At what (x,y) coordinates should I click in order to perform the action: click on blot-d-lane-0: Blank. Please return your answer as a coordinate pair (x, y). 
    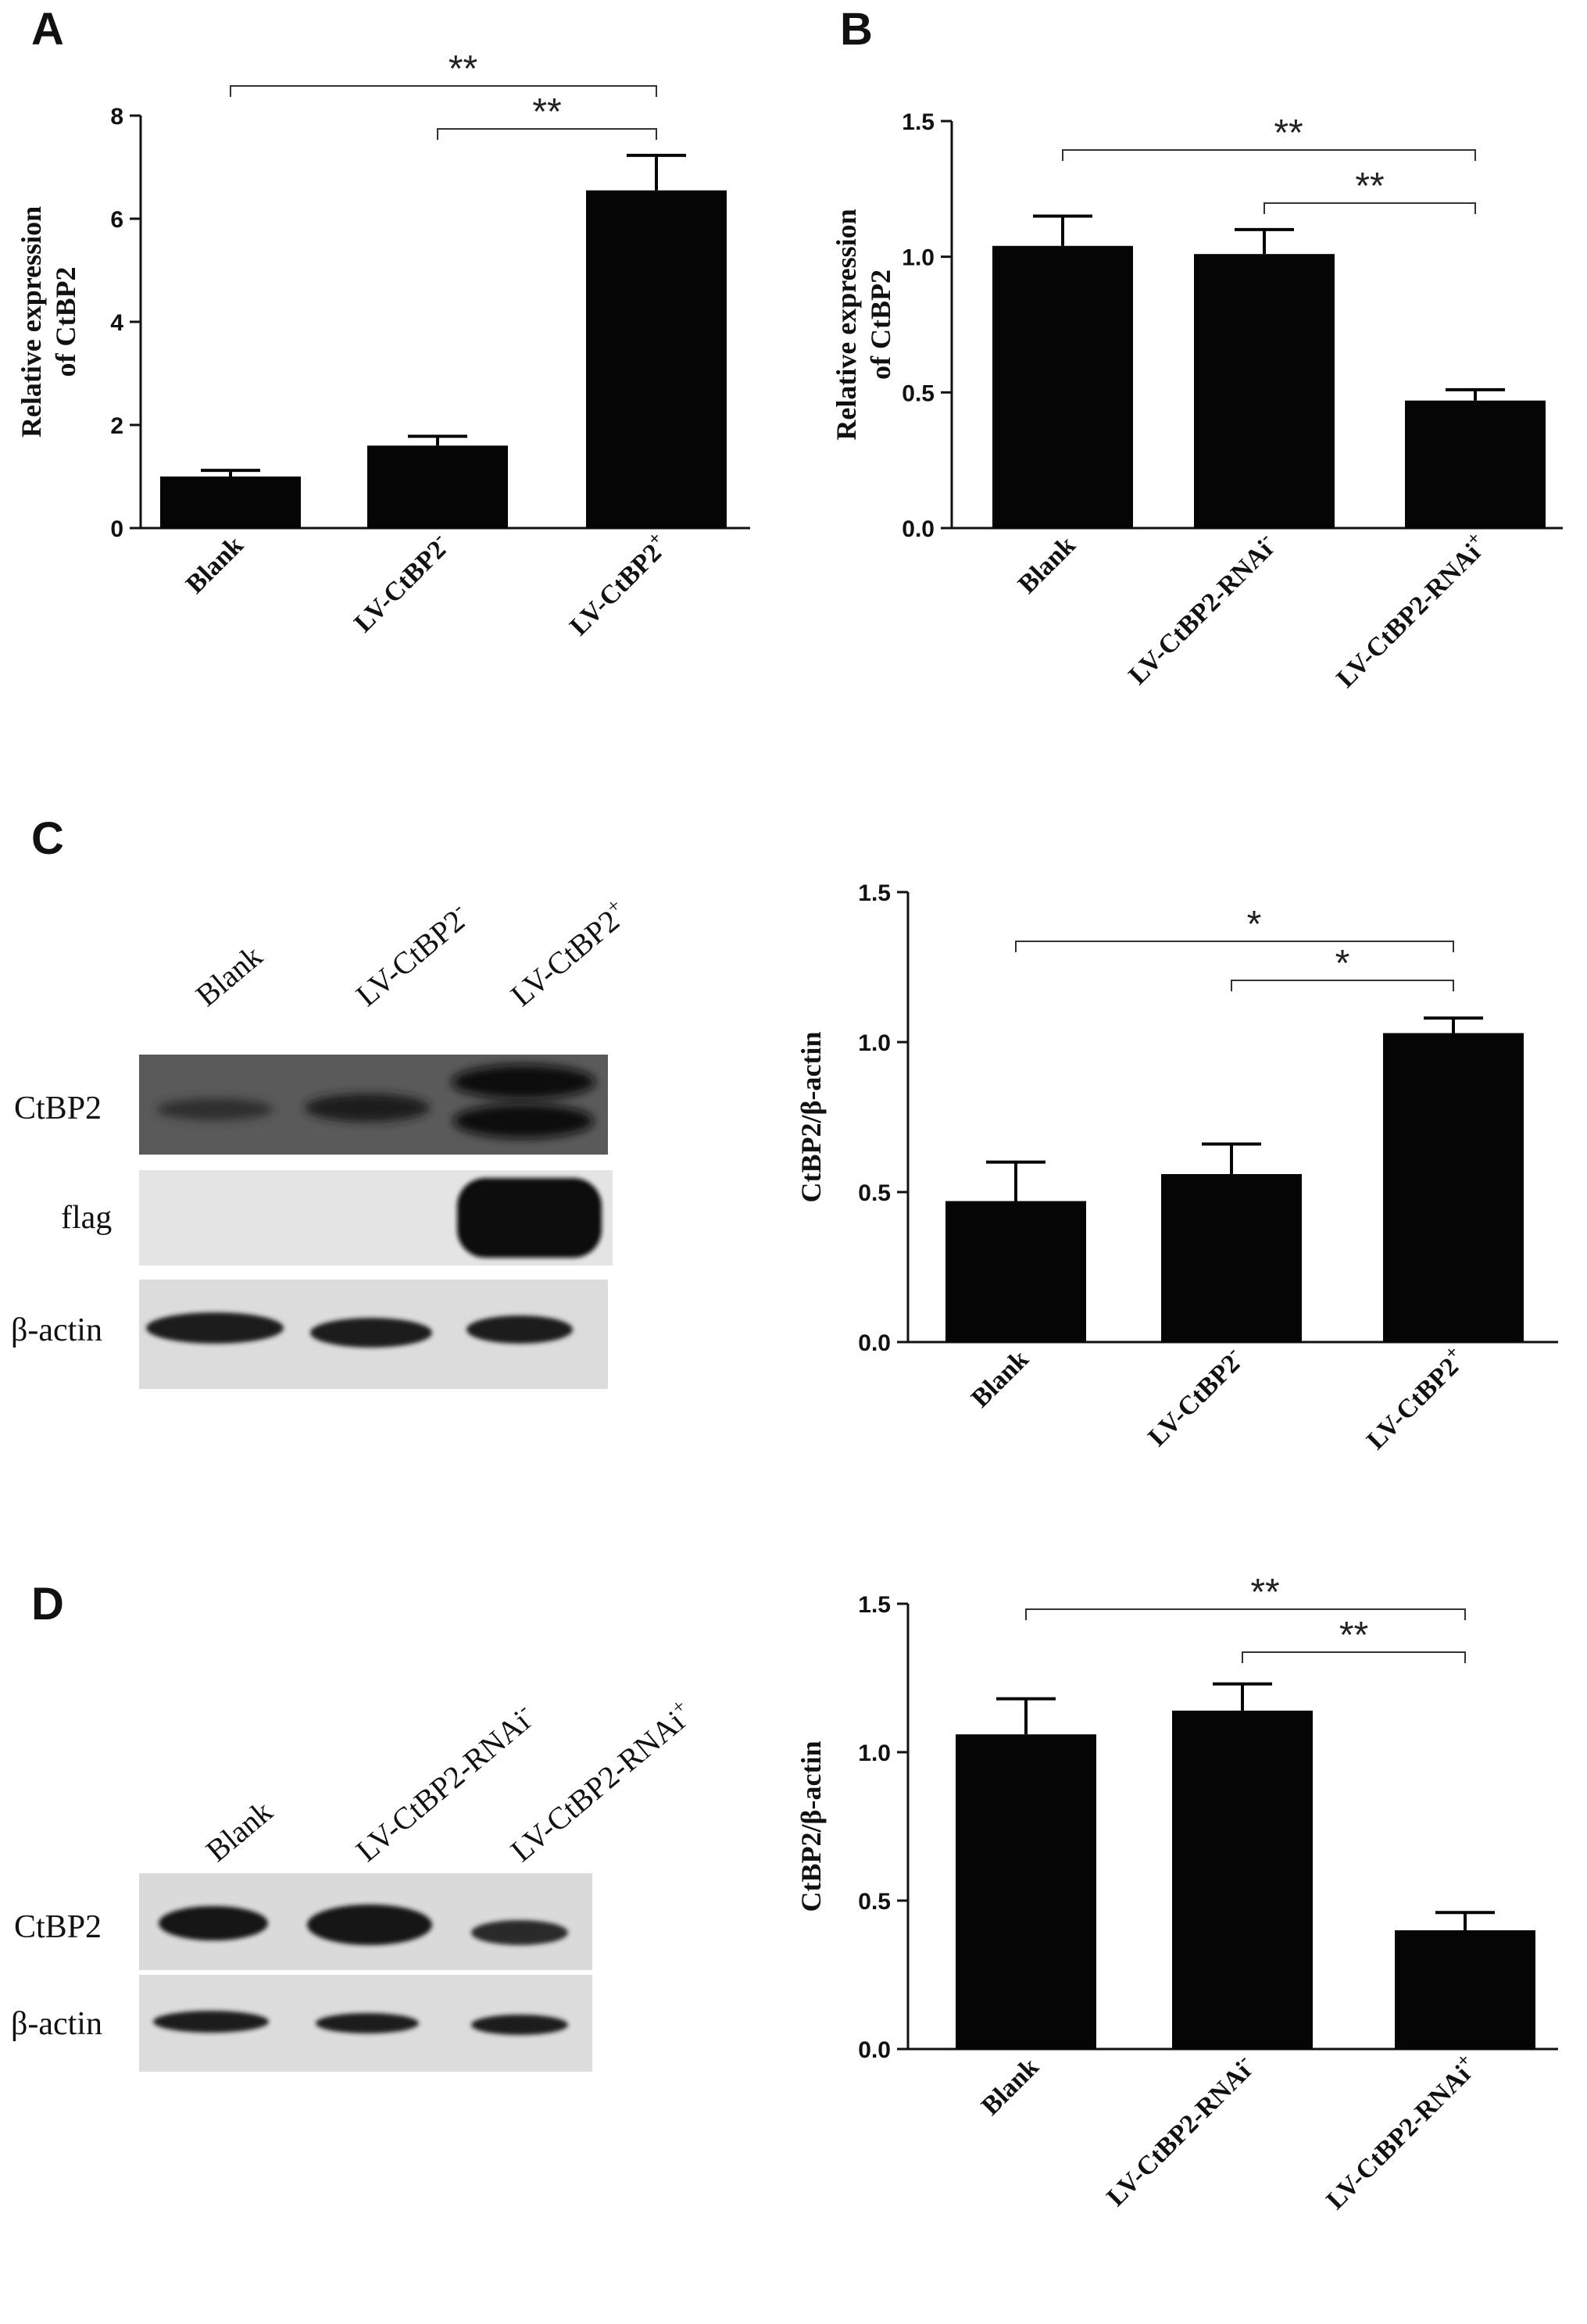
    Looking at the image, I should click on (239, 1831).